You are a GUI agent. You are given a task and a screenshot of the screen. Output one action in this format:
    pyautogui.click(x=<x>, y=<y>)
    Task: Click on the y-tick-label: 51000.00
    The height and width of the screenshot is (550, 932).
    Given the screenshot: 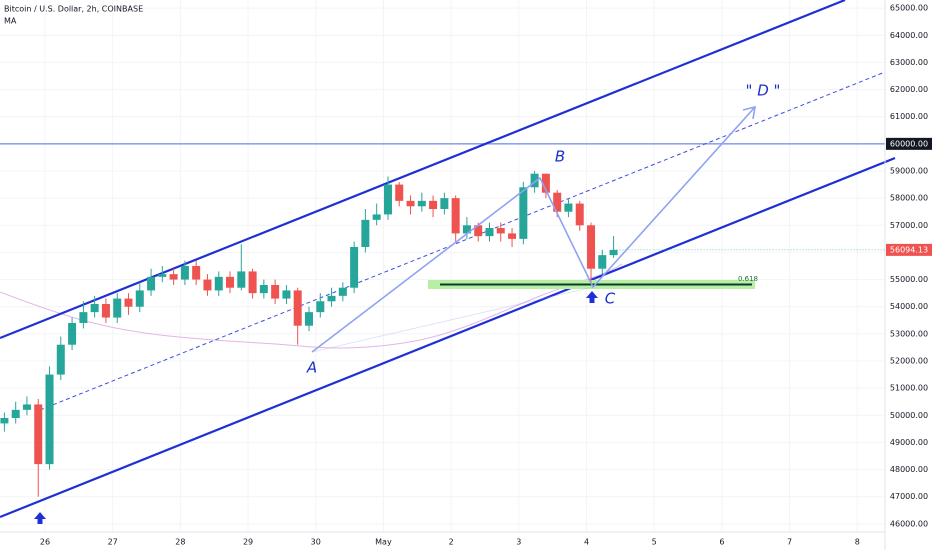 What is the action you would take?
    pyautogui.click(x=909, y=388)
    